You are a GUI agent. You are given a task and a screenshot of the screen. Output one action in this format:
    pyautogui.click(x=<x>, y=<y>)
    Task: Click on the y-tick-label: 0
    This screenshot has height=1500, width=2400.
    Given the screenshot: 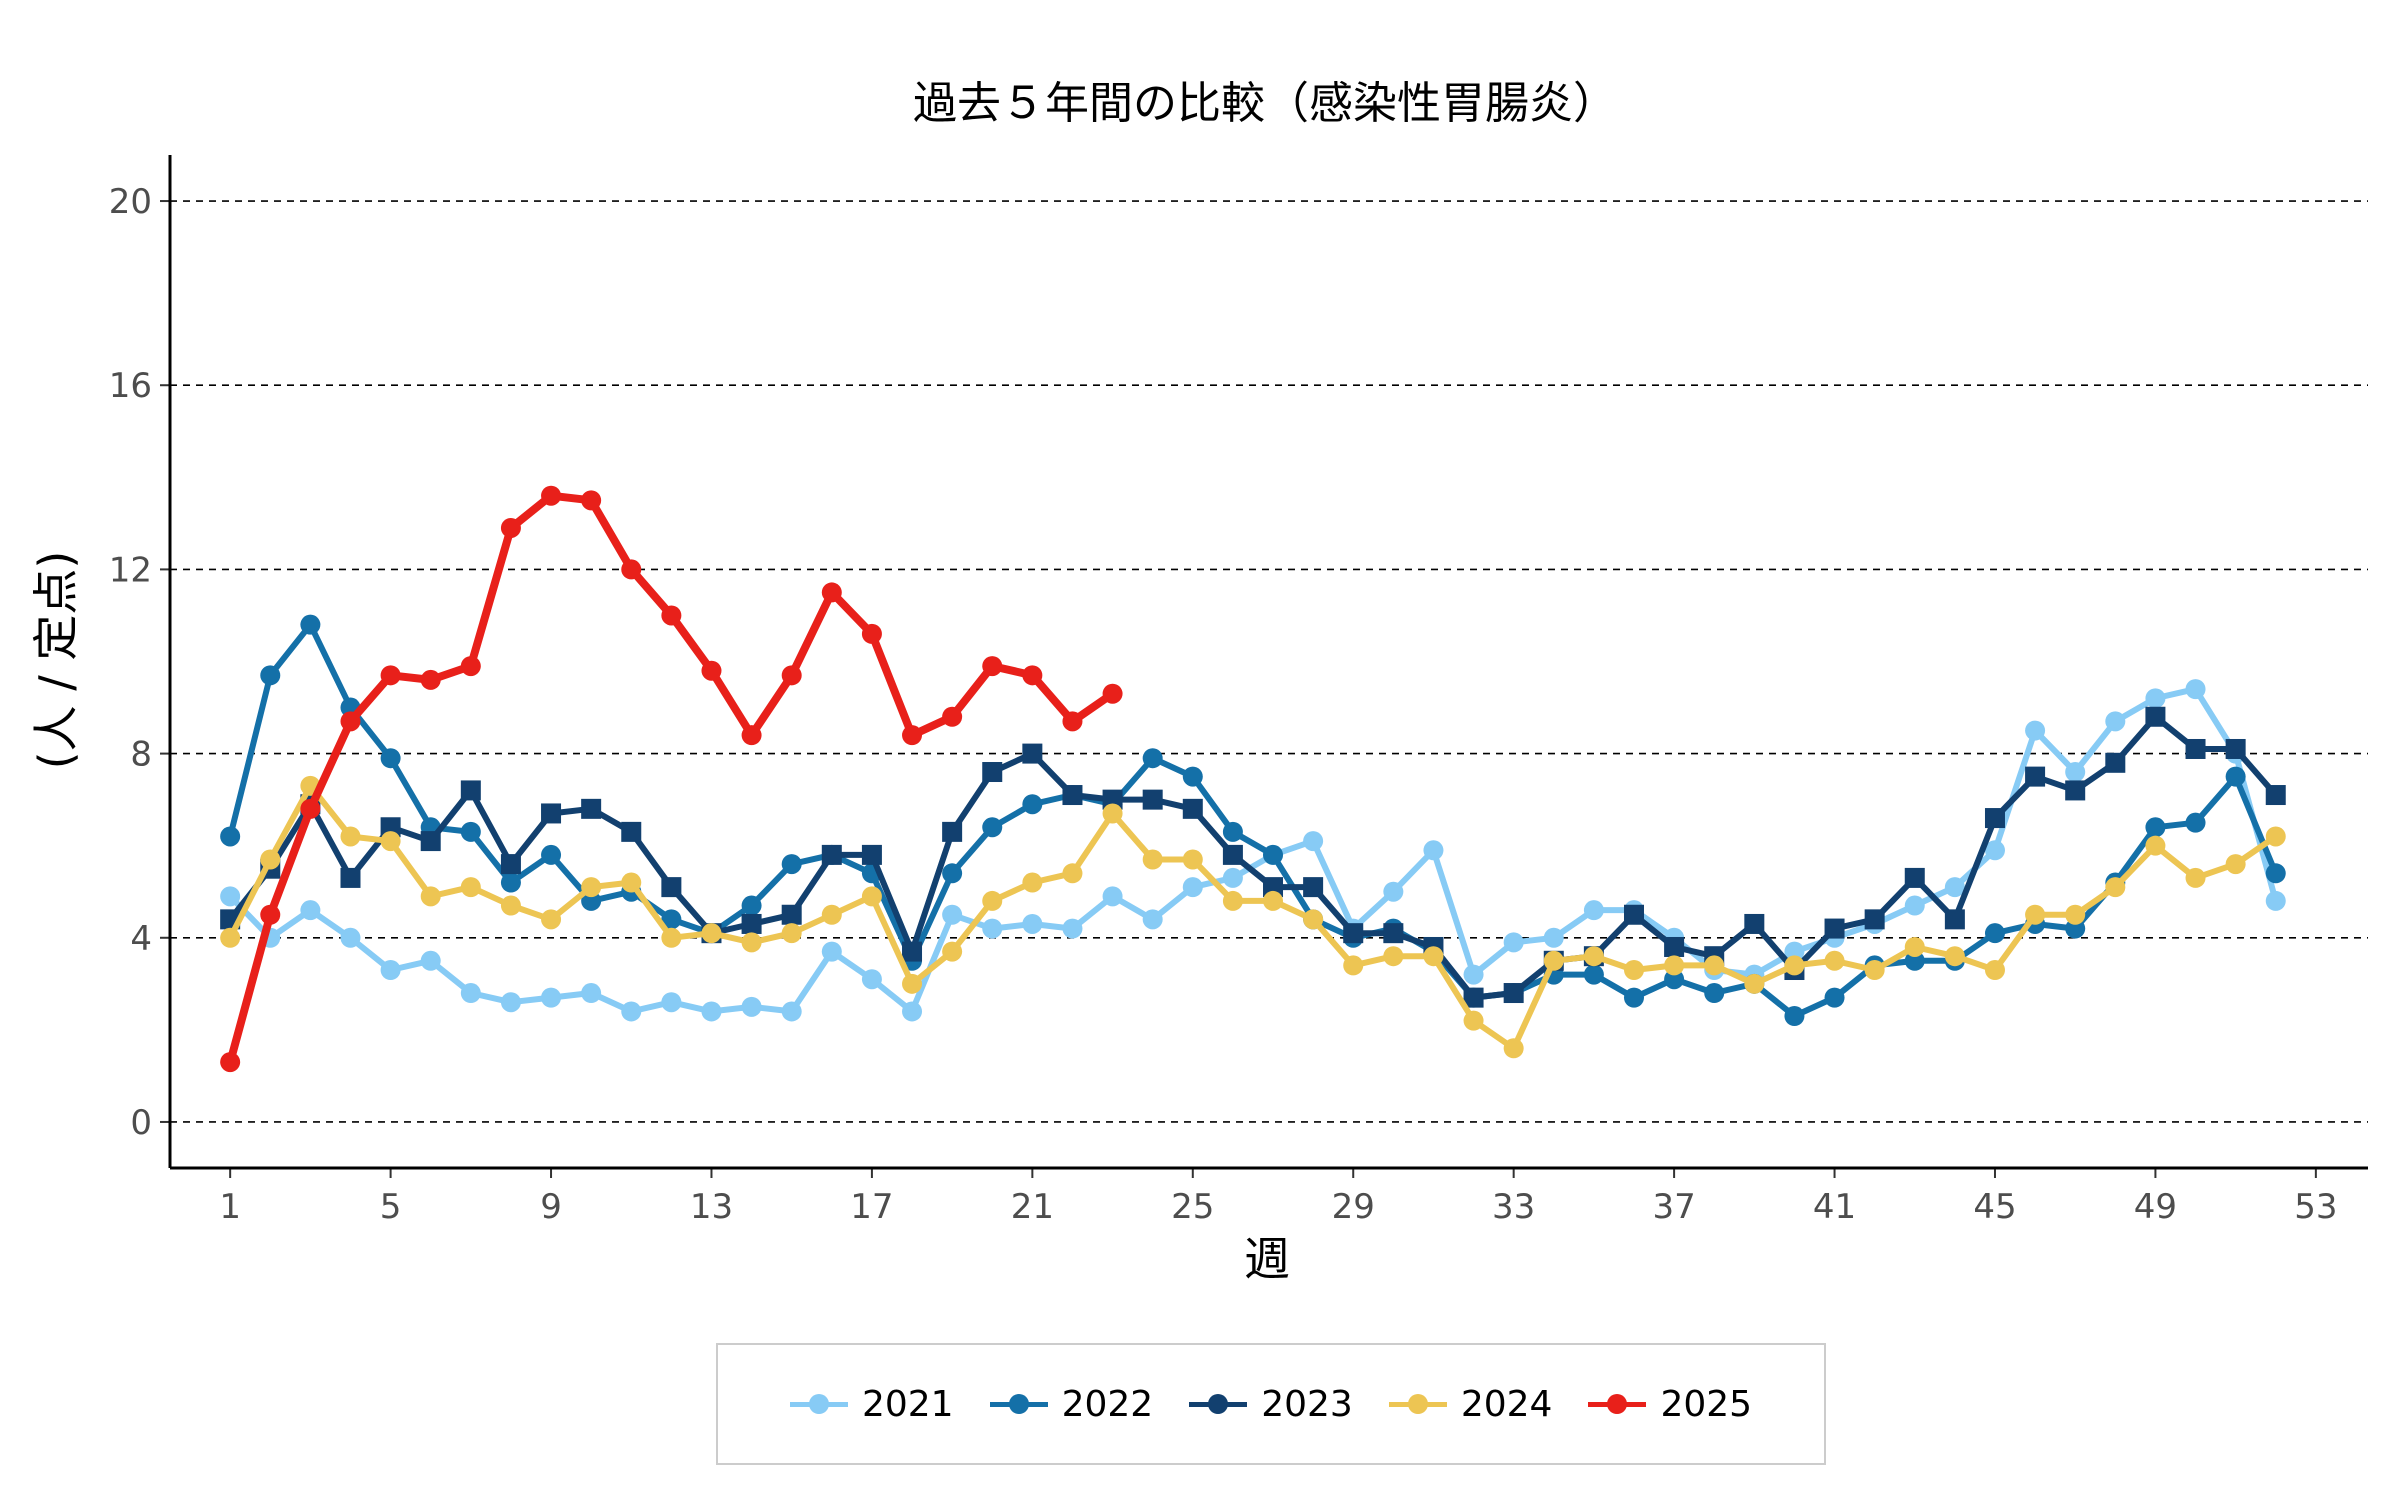 What is the action you would take?
    pyautogui.click(x=141, y=1123)
    